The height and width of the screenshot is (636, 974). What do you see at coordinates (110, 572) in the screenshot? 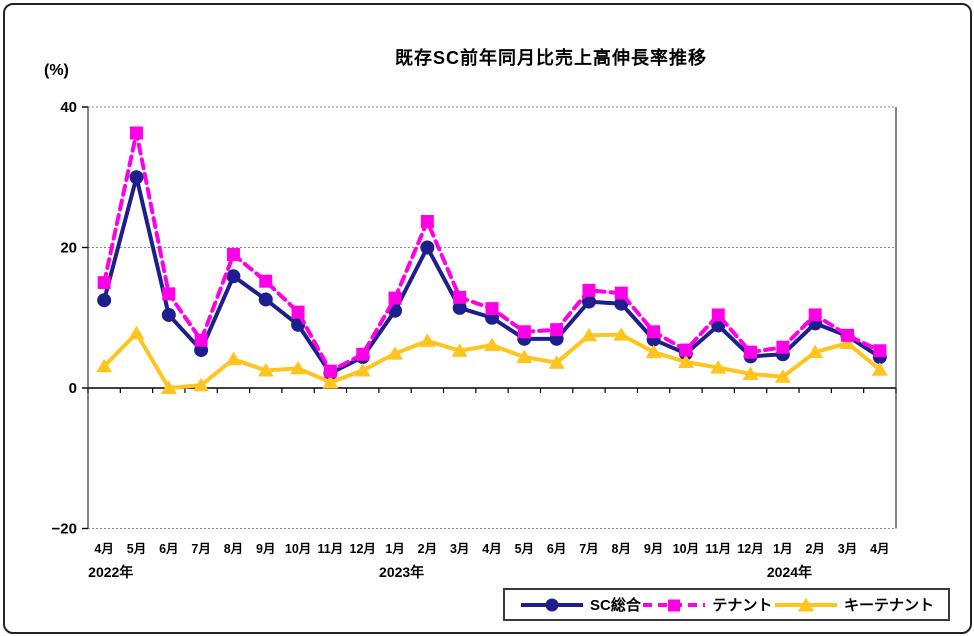
I see `year-label: 2022年` at bounding box center [110, 572].